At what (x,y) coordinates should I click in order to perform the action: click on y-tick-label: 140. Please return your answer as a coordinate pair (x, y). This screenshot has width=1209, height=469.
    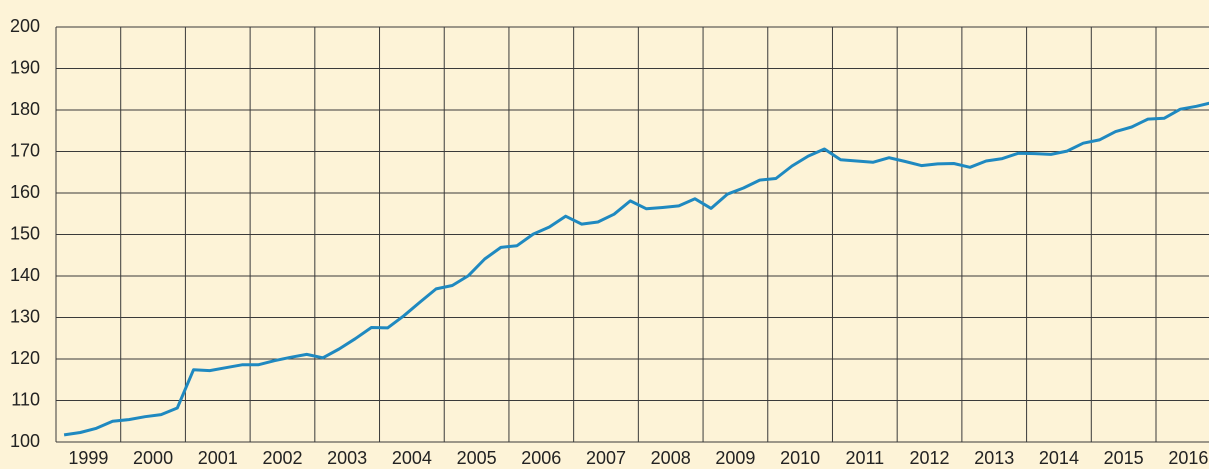
    Looking at the image, I should click on (25, 275).